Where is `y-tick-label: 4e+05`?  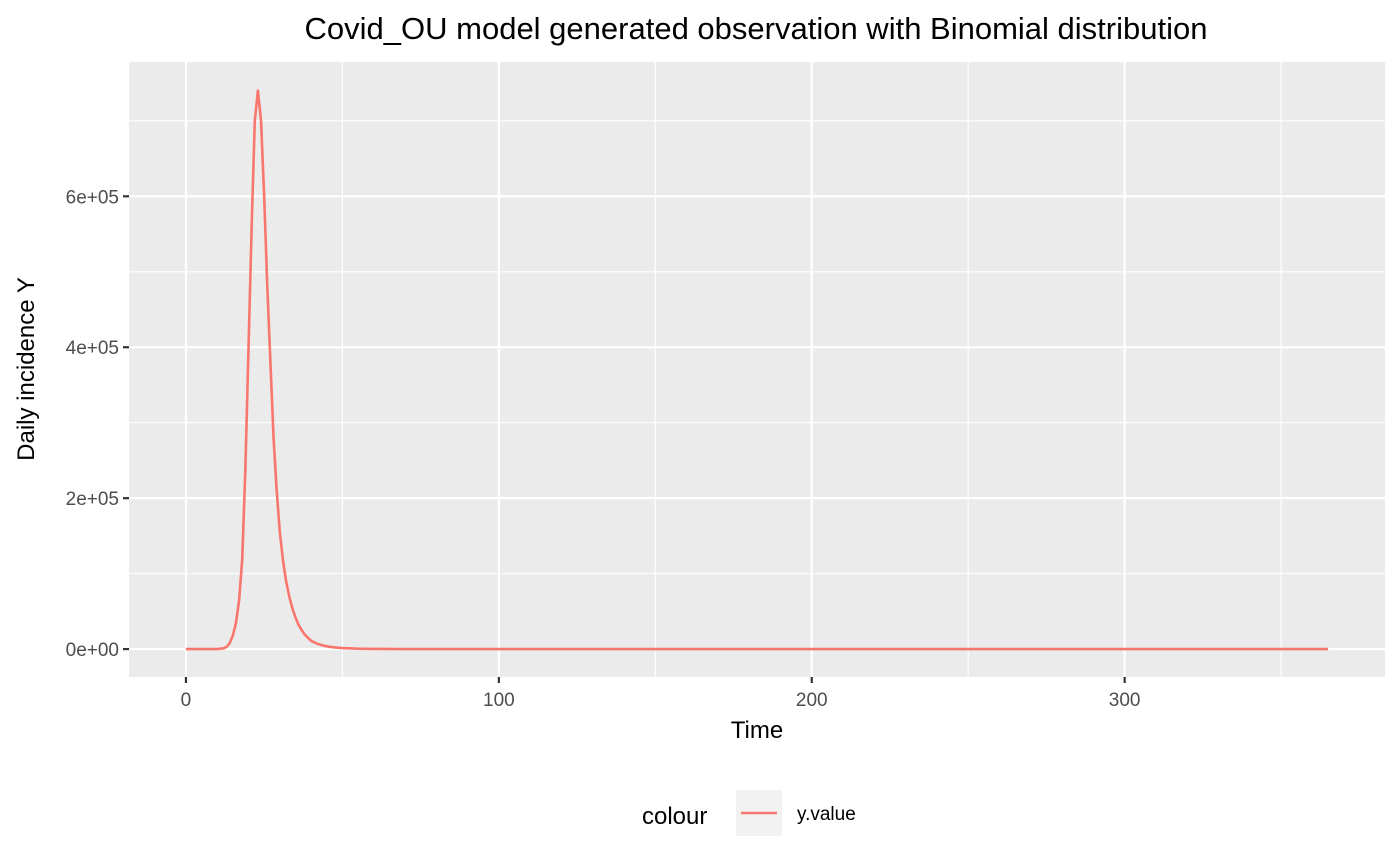
y-tick-label: 4e+05 is located at coordinates (92, 348).